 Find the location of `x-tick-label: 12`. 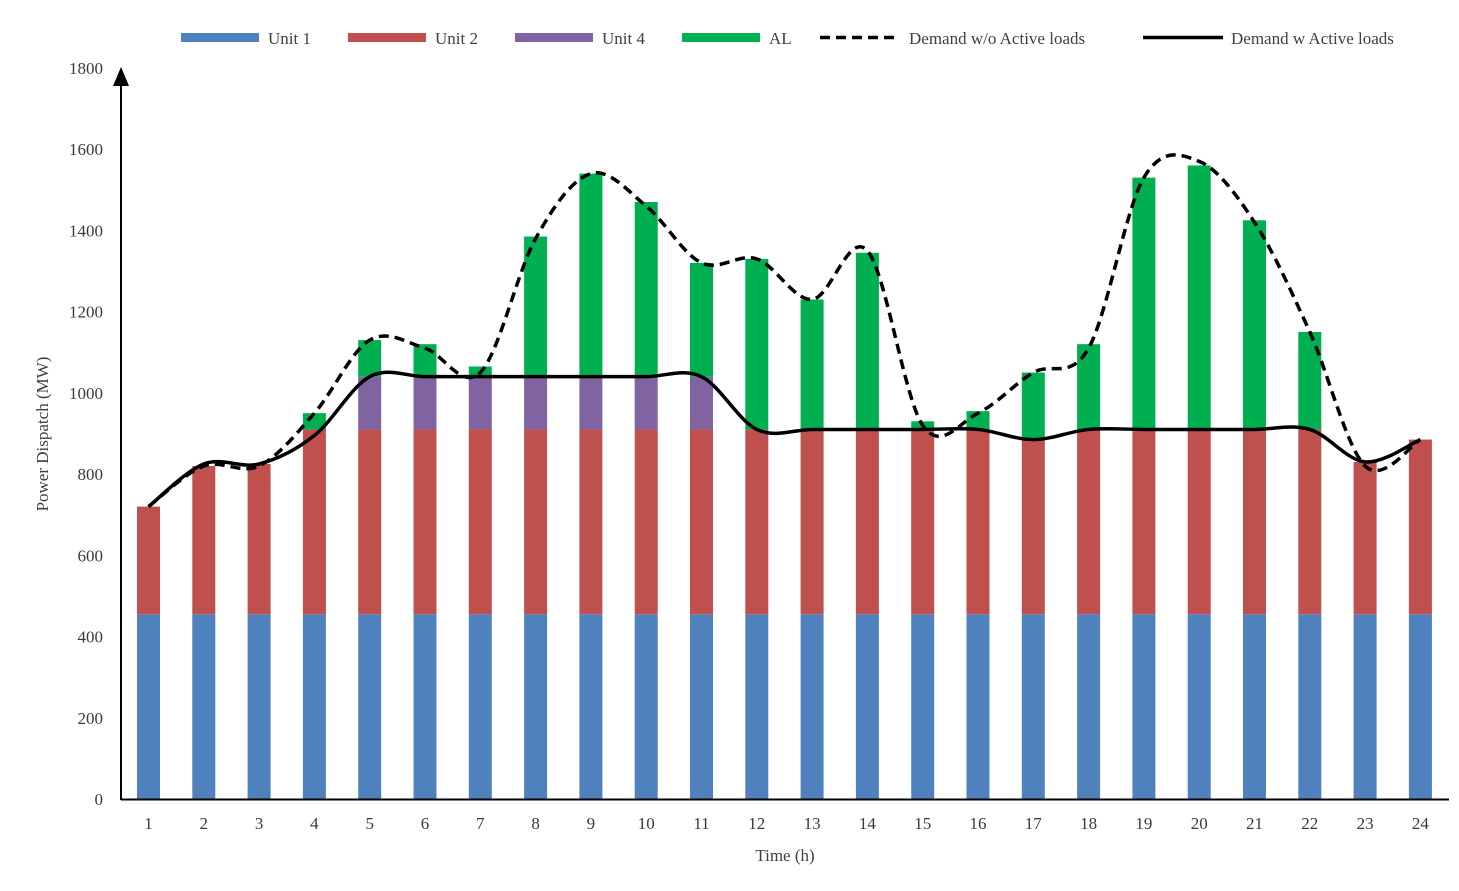

x-tick-label: 12 is located at coordinates (756, 823).